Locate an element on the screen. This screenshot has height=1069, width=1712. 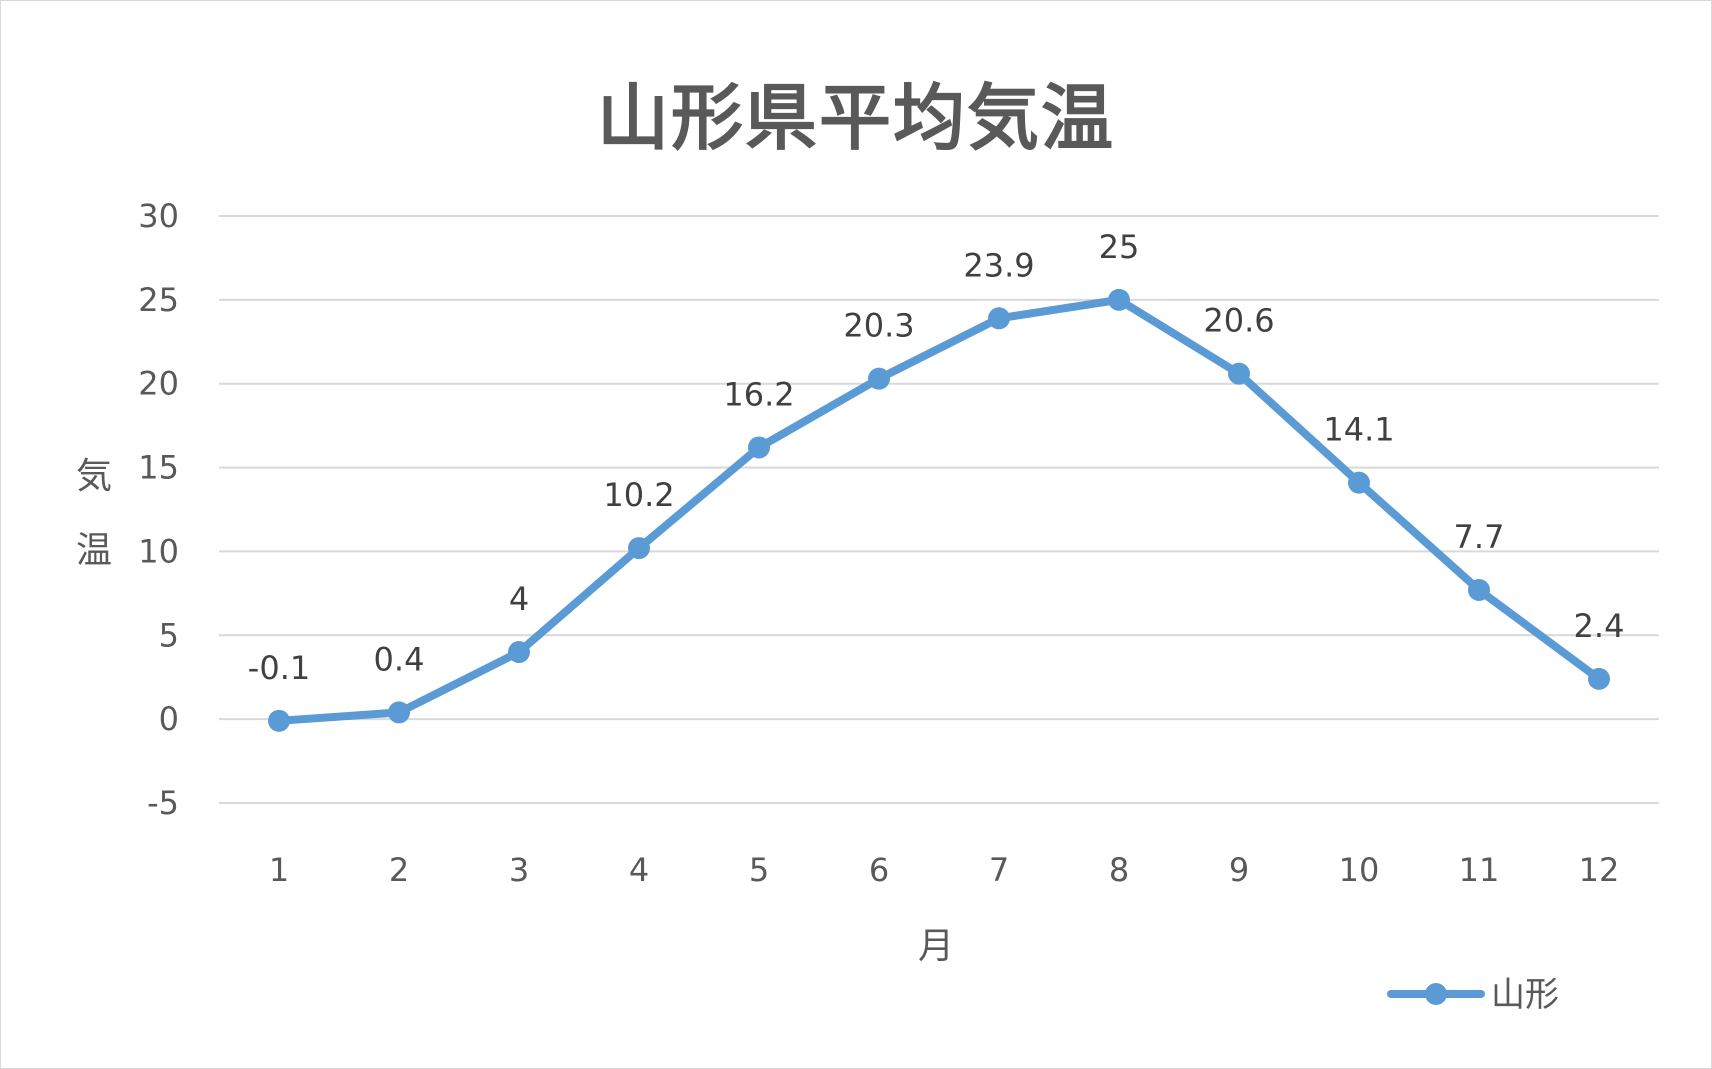
data-label: 20.3 is located at coordinates (878, 326).